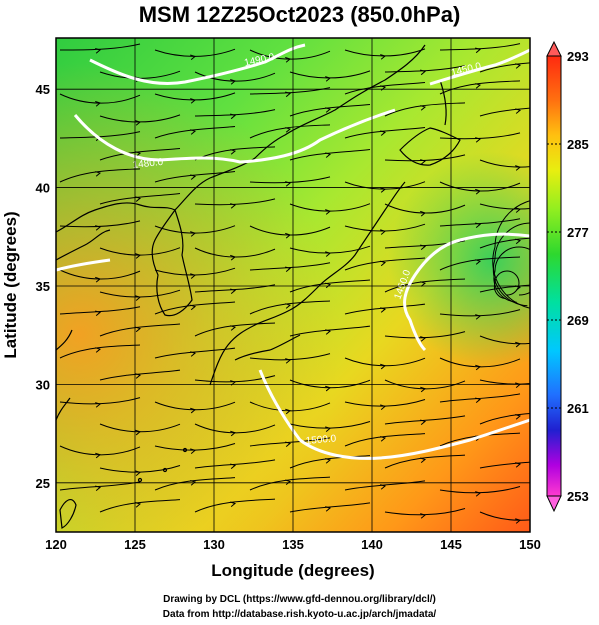  Describe the element at coordinates (43, 384) in the screenshot. I see `y-tick-label: 30` at that location.